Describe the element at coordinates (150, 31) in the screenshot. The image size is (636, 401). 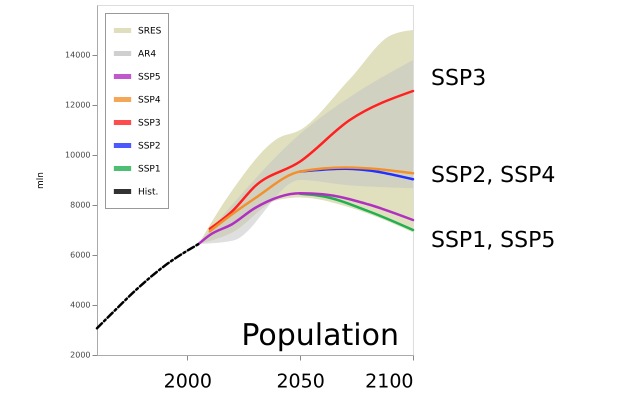
I see `legend-label: SRES` at that location.